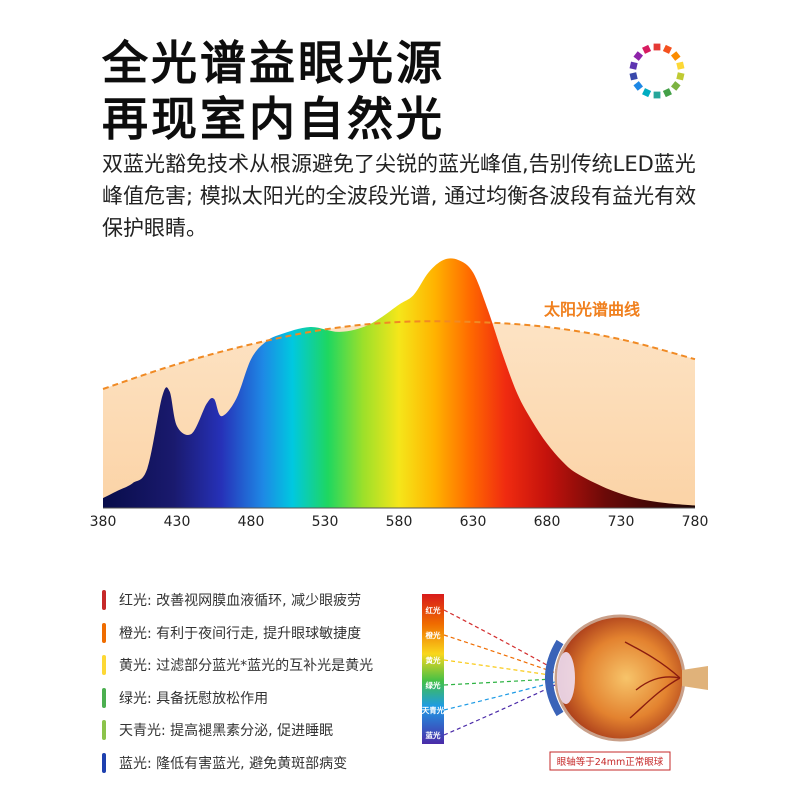 Image resolution: width=800 pixels, height=800 pixels. I want to click on legend-label: 天青光: 提高褪黑素分泌, 促进睡眠, so click(226, 731).